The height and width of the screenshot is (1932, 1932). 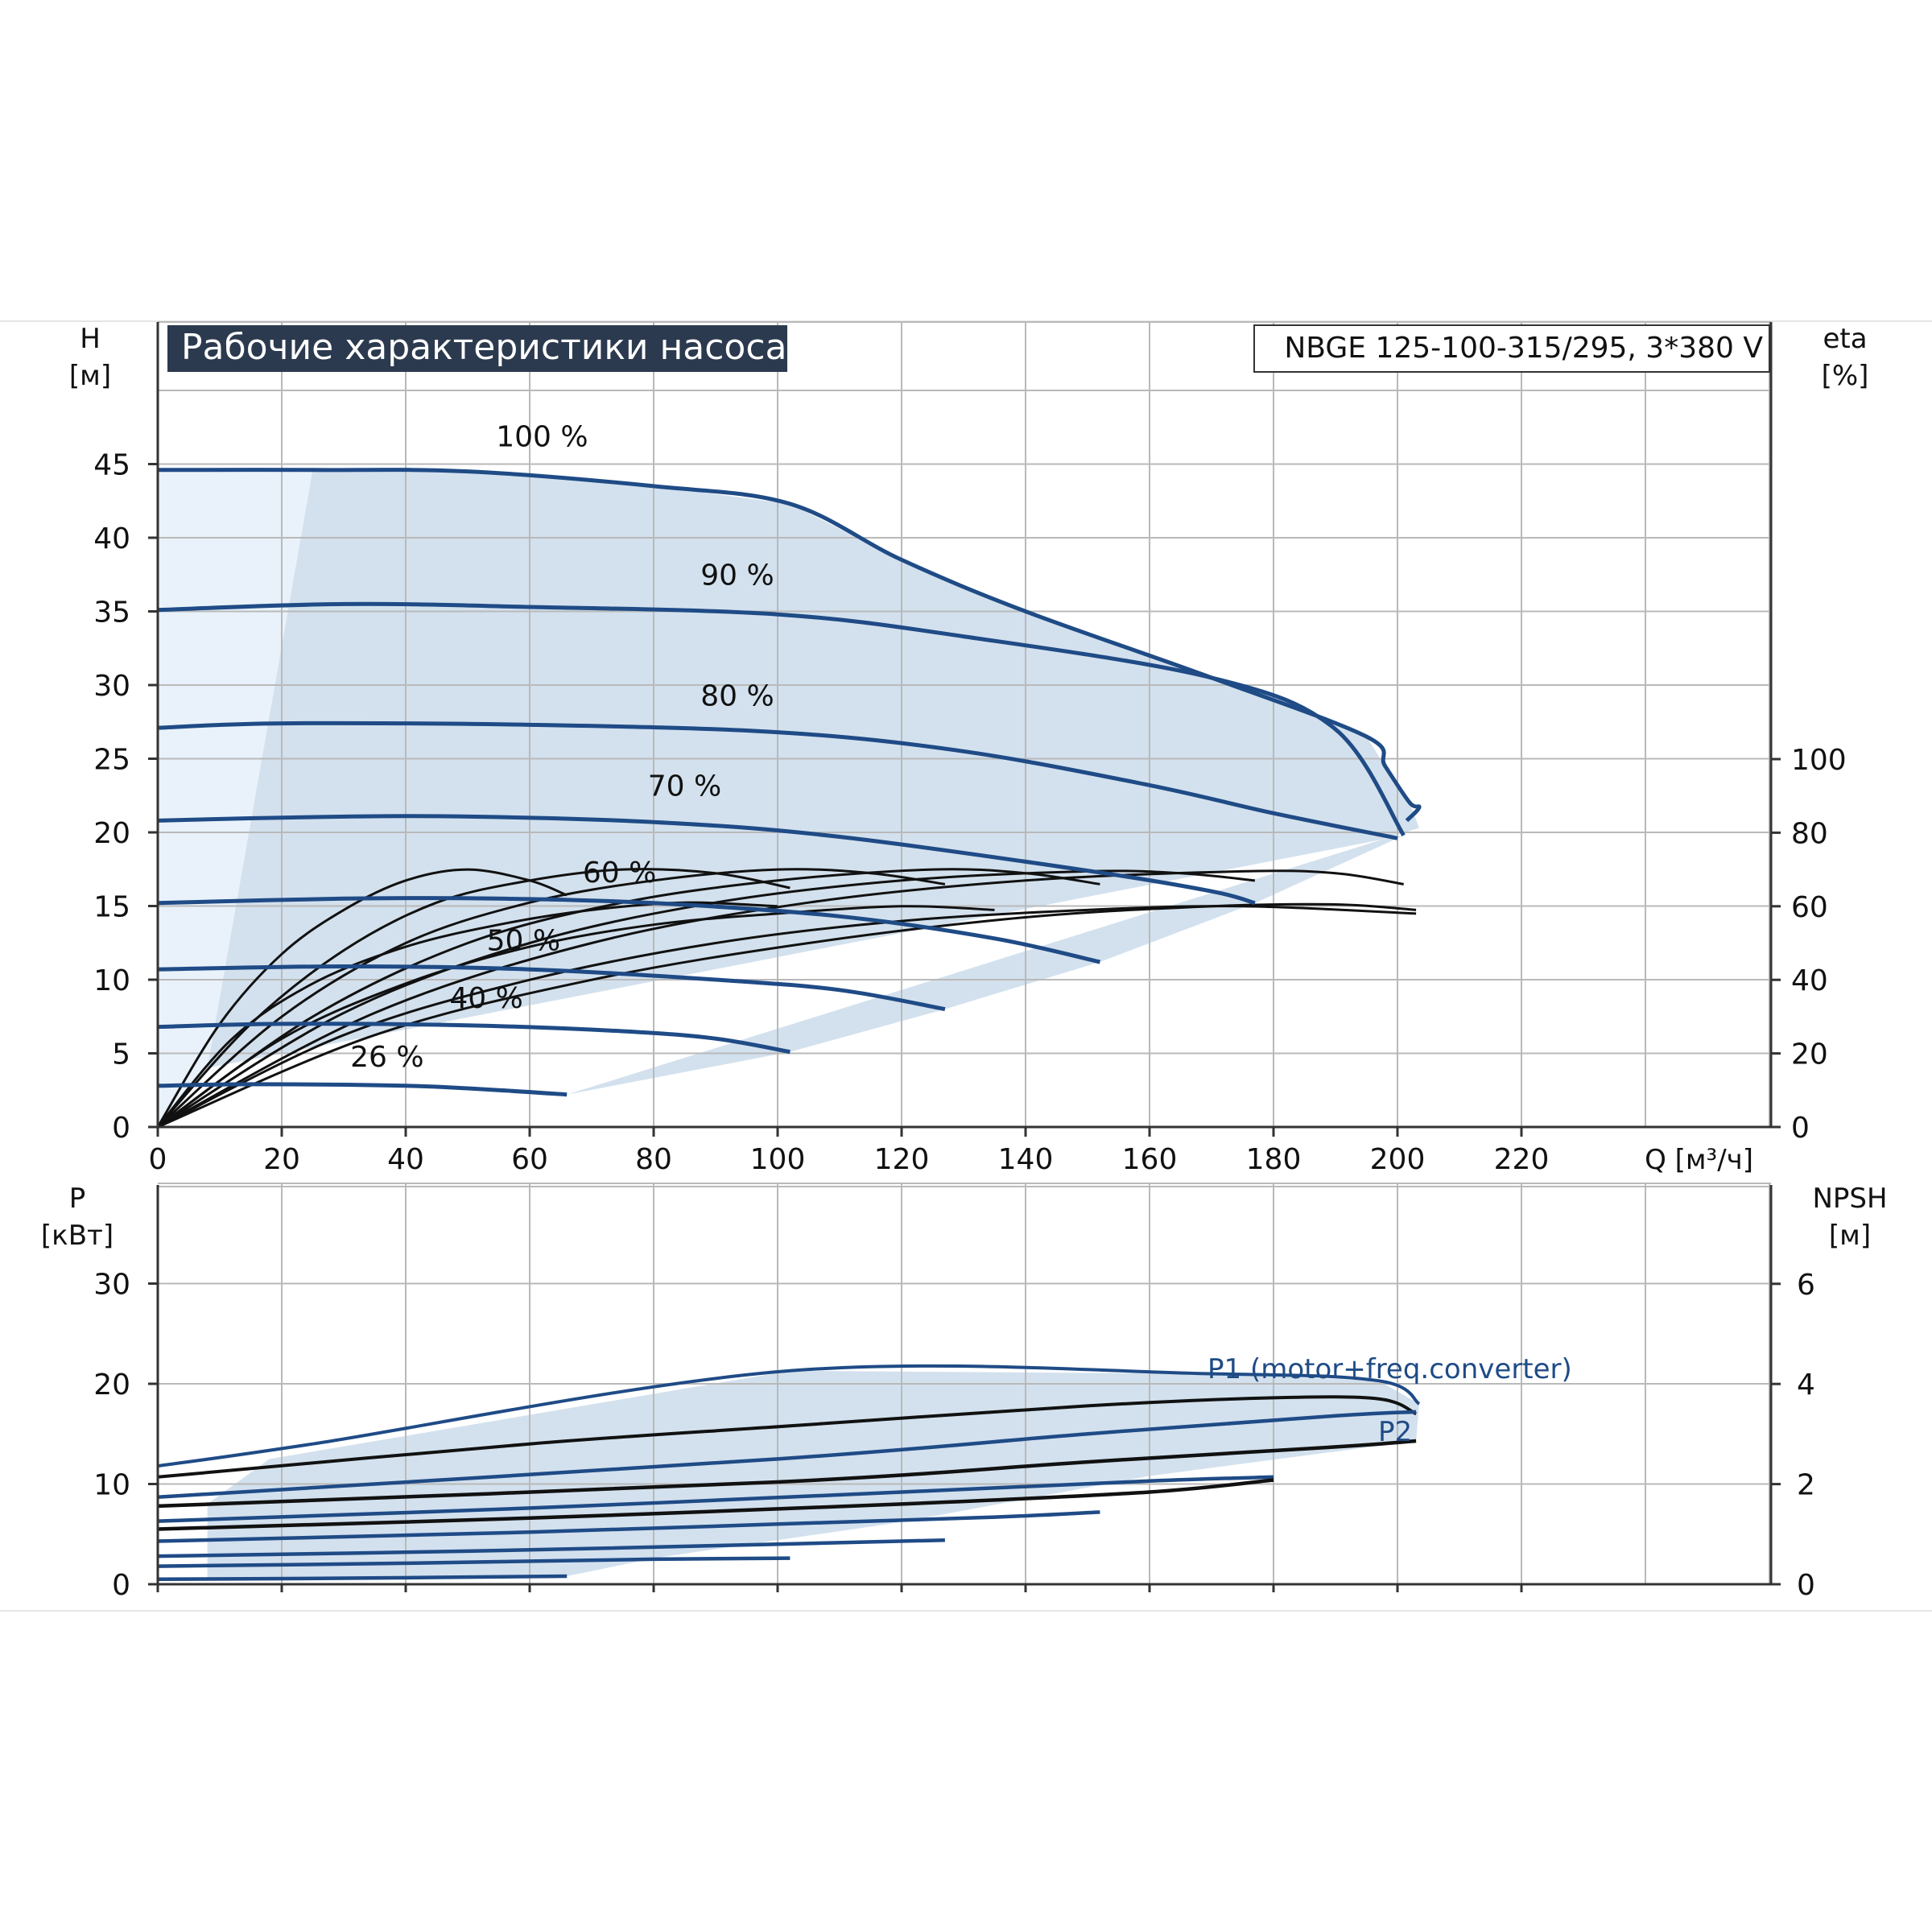 What do you see at coordinates (158, 1159) in the screenshot?
I see `x-tick-label: 0` at bounding box center [158, 1159].